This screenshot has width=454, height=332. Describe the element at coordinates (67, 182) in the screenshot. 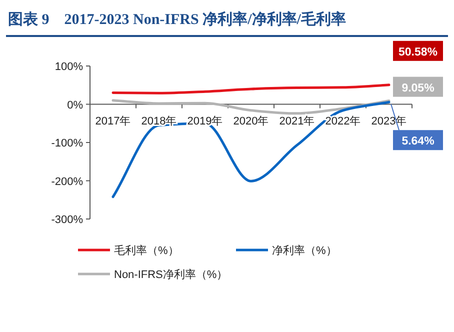

I see `y-tick-label: -200%` at that location.